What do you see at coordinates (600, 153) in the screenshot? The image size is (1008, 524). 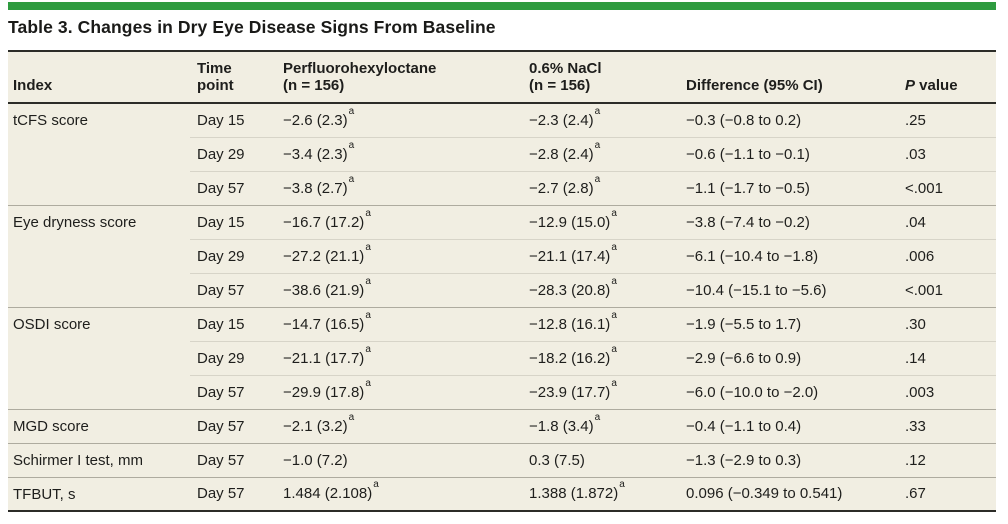 I see `nacl-cell: −2.8 (2.4)a` at bounding box center [600, 153].